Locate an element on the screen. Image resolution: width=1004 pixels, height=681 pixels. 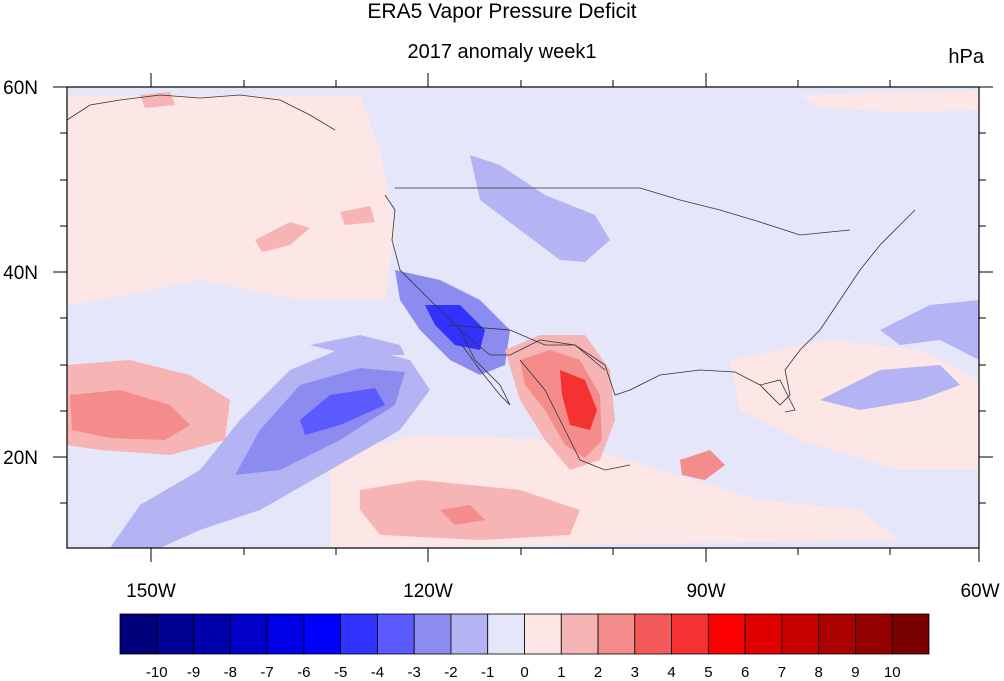
us-border-north is located at coordinates (623, 211).